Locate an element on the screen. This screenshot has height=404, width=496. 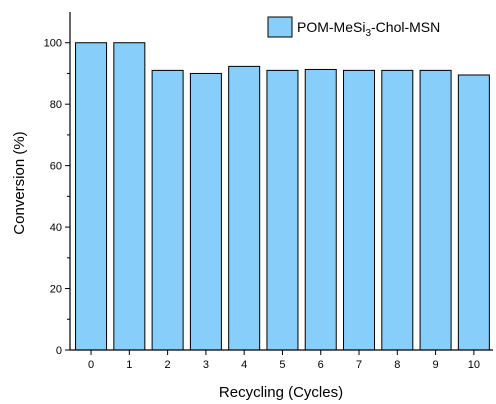
legend: POM-MeSi3-Chol-MSN is located at coordinates (353, 27).